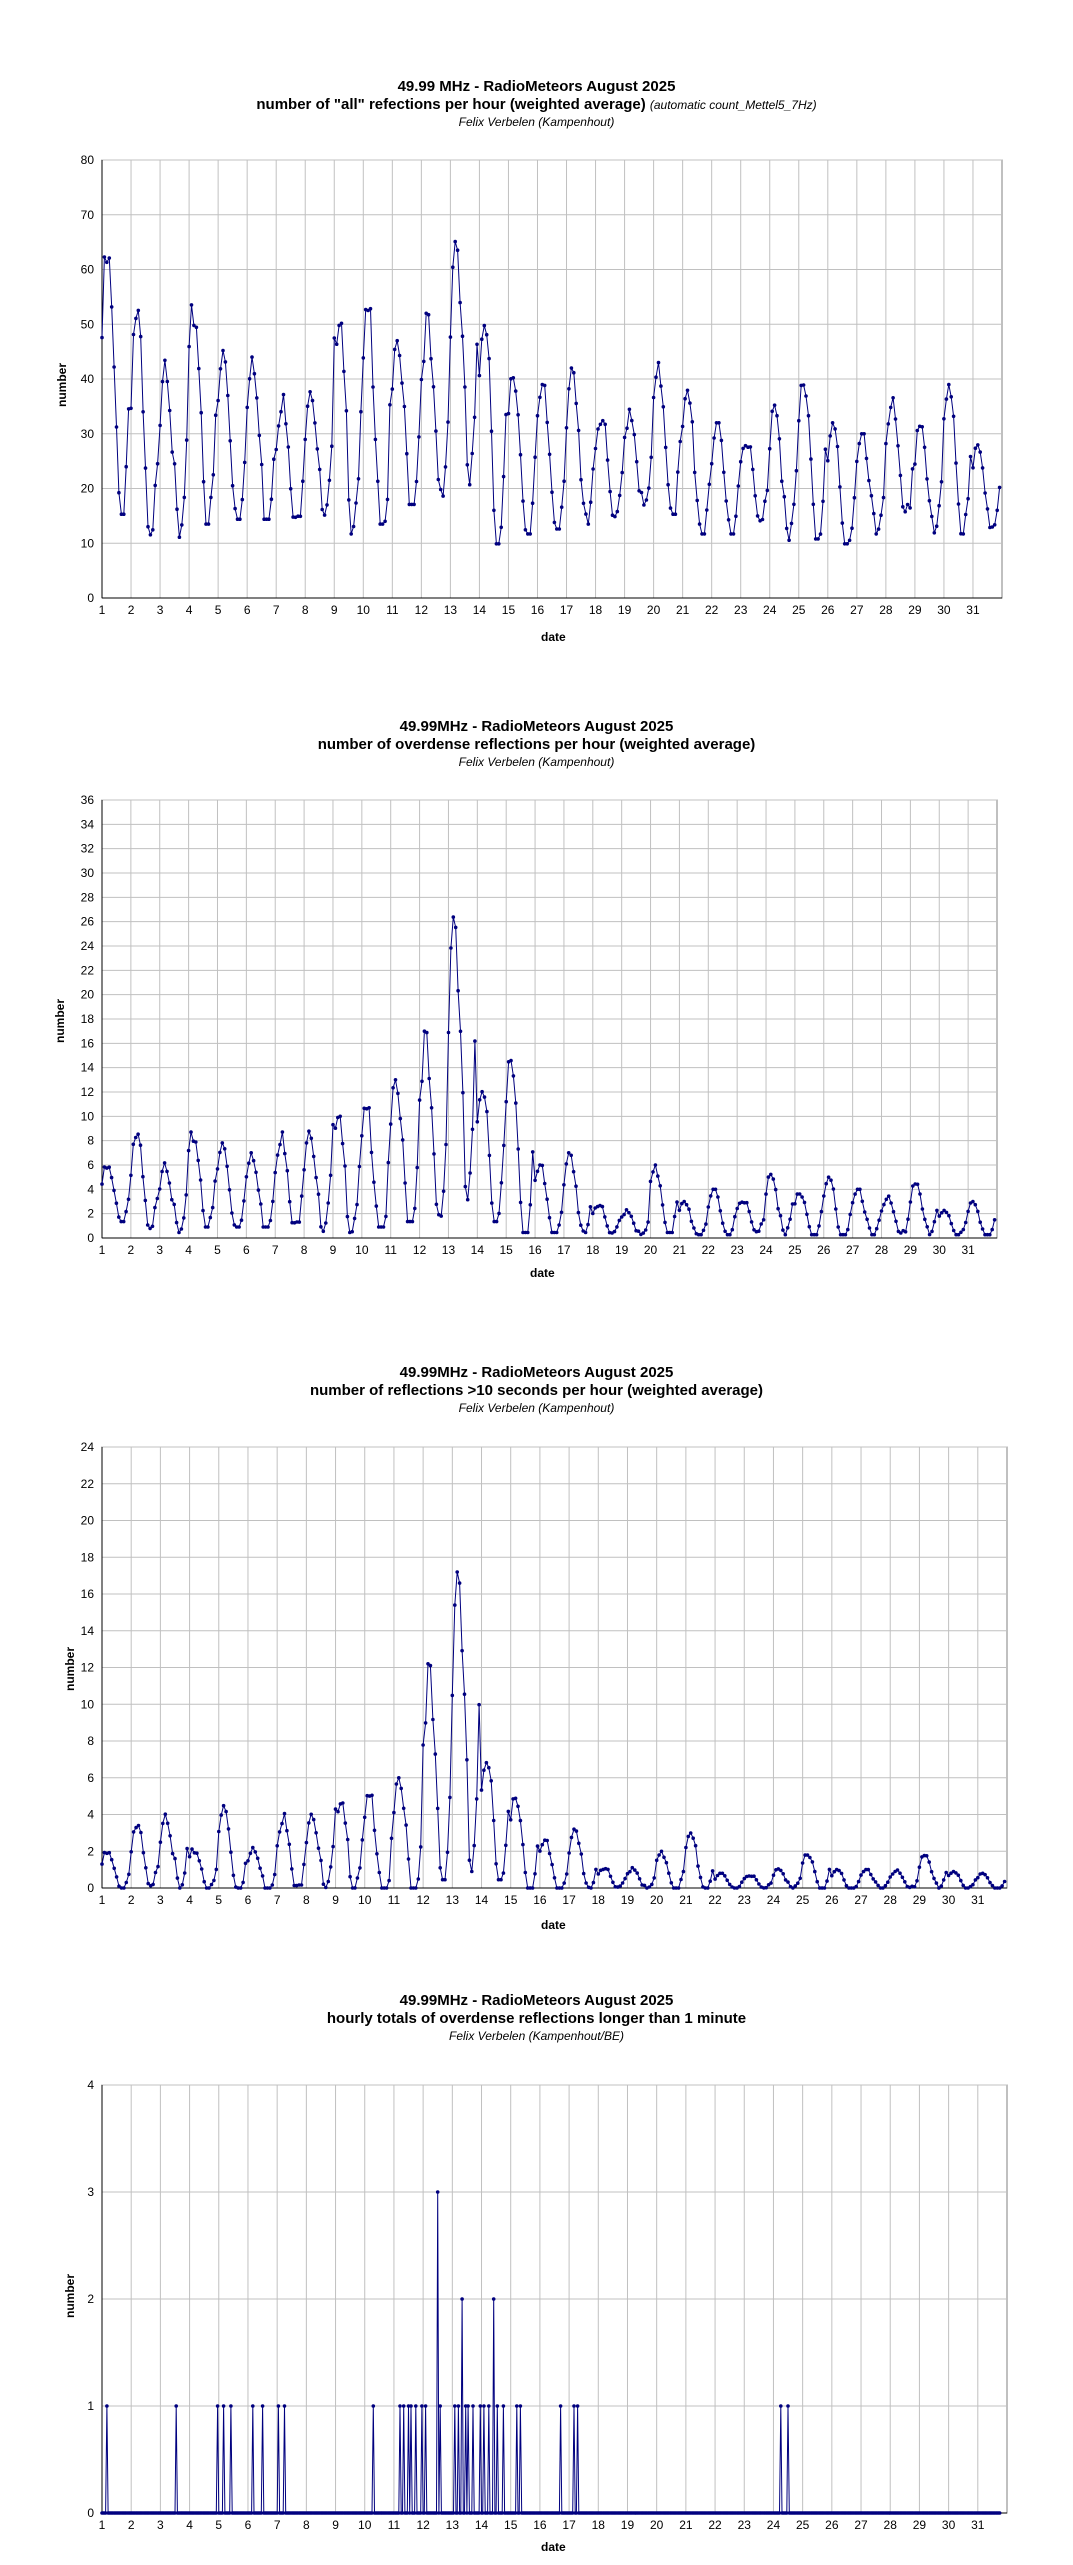 The image size is (1073, 2565). I want to click on x-axis-label: date, so click(553, 2547).